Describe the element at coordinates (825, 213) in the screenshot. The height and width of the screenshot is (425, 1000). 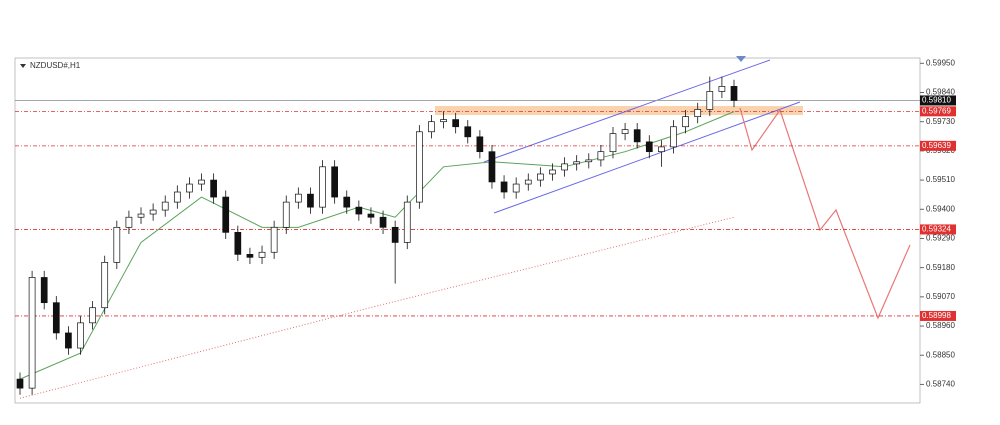
I see `projection` at that location.